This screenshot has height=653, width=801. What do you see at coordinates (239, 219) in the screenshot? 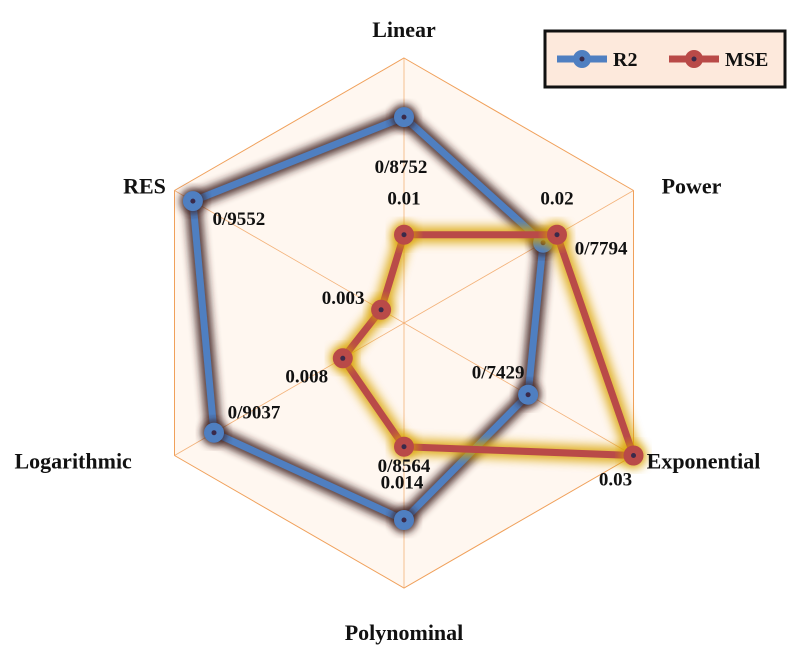
I see `data-label-r2-res: 0/9552` at bounding box center [239, 219].